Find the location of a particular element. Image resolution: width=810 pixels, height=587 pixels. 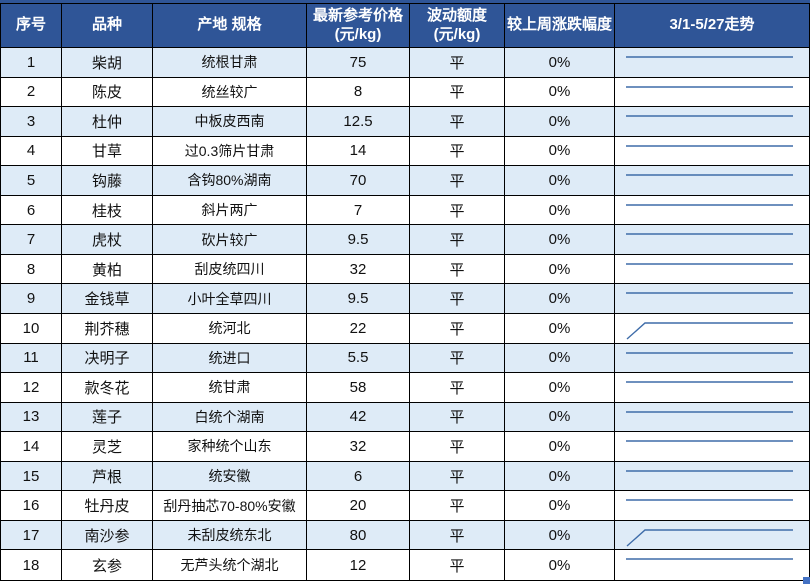

cell-origin-spec: 未刮皮统东北 is located at coordinates (230, 535).